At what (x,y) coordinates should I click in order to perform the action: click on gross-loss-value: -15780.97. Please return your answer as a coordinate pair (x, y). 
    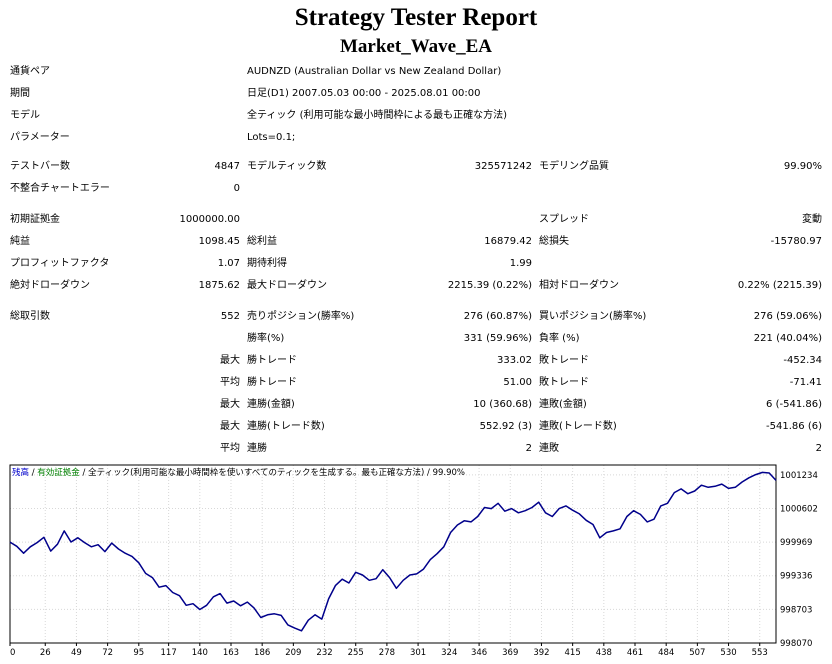
    Looking at the image, I should click on (796, 241).